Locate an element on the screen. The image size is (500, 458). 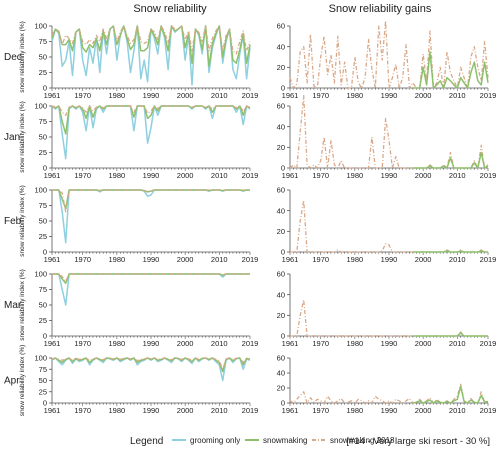
legend-label-snowmaking: snowmaking is located at coordinates (285, 440).